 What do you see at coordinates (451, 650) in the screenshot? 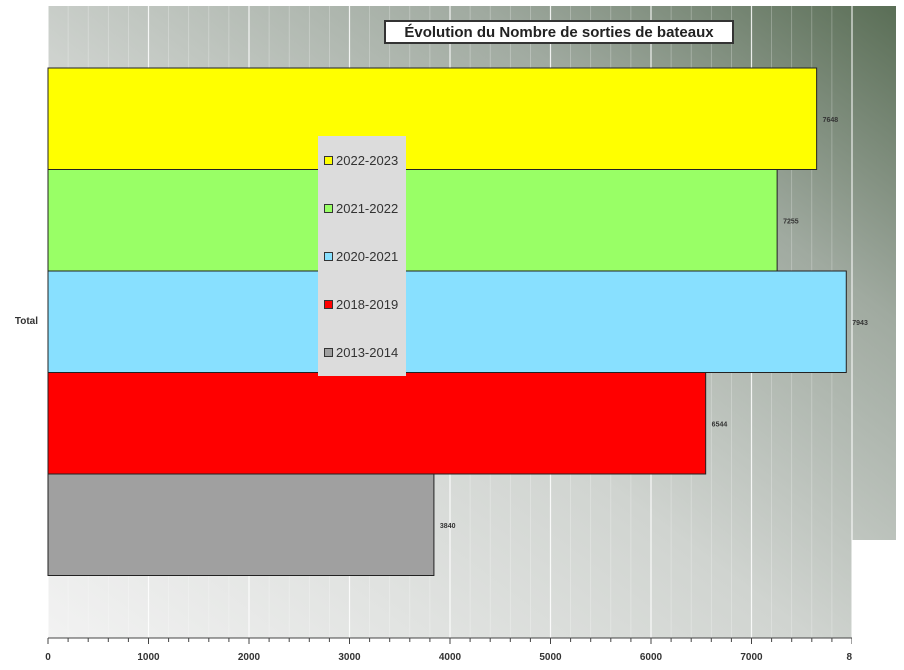
I see `x-axis: 0100020003000400050006000700080` at bounding box center [451, 650].